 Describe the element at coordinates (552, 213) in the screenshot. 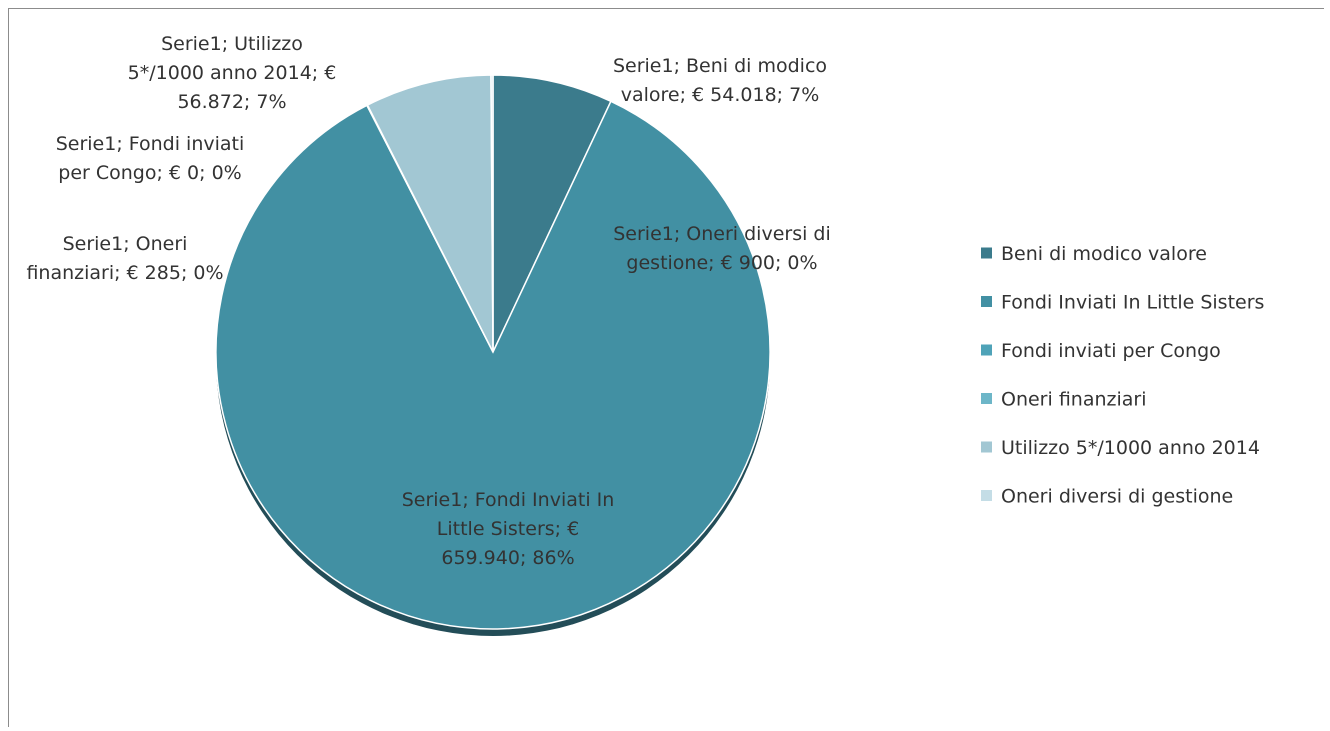

I see `pie-slice-beni-di-modico-valore` at that location.